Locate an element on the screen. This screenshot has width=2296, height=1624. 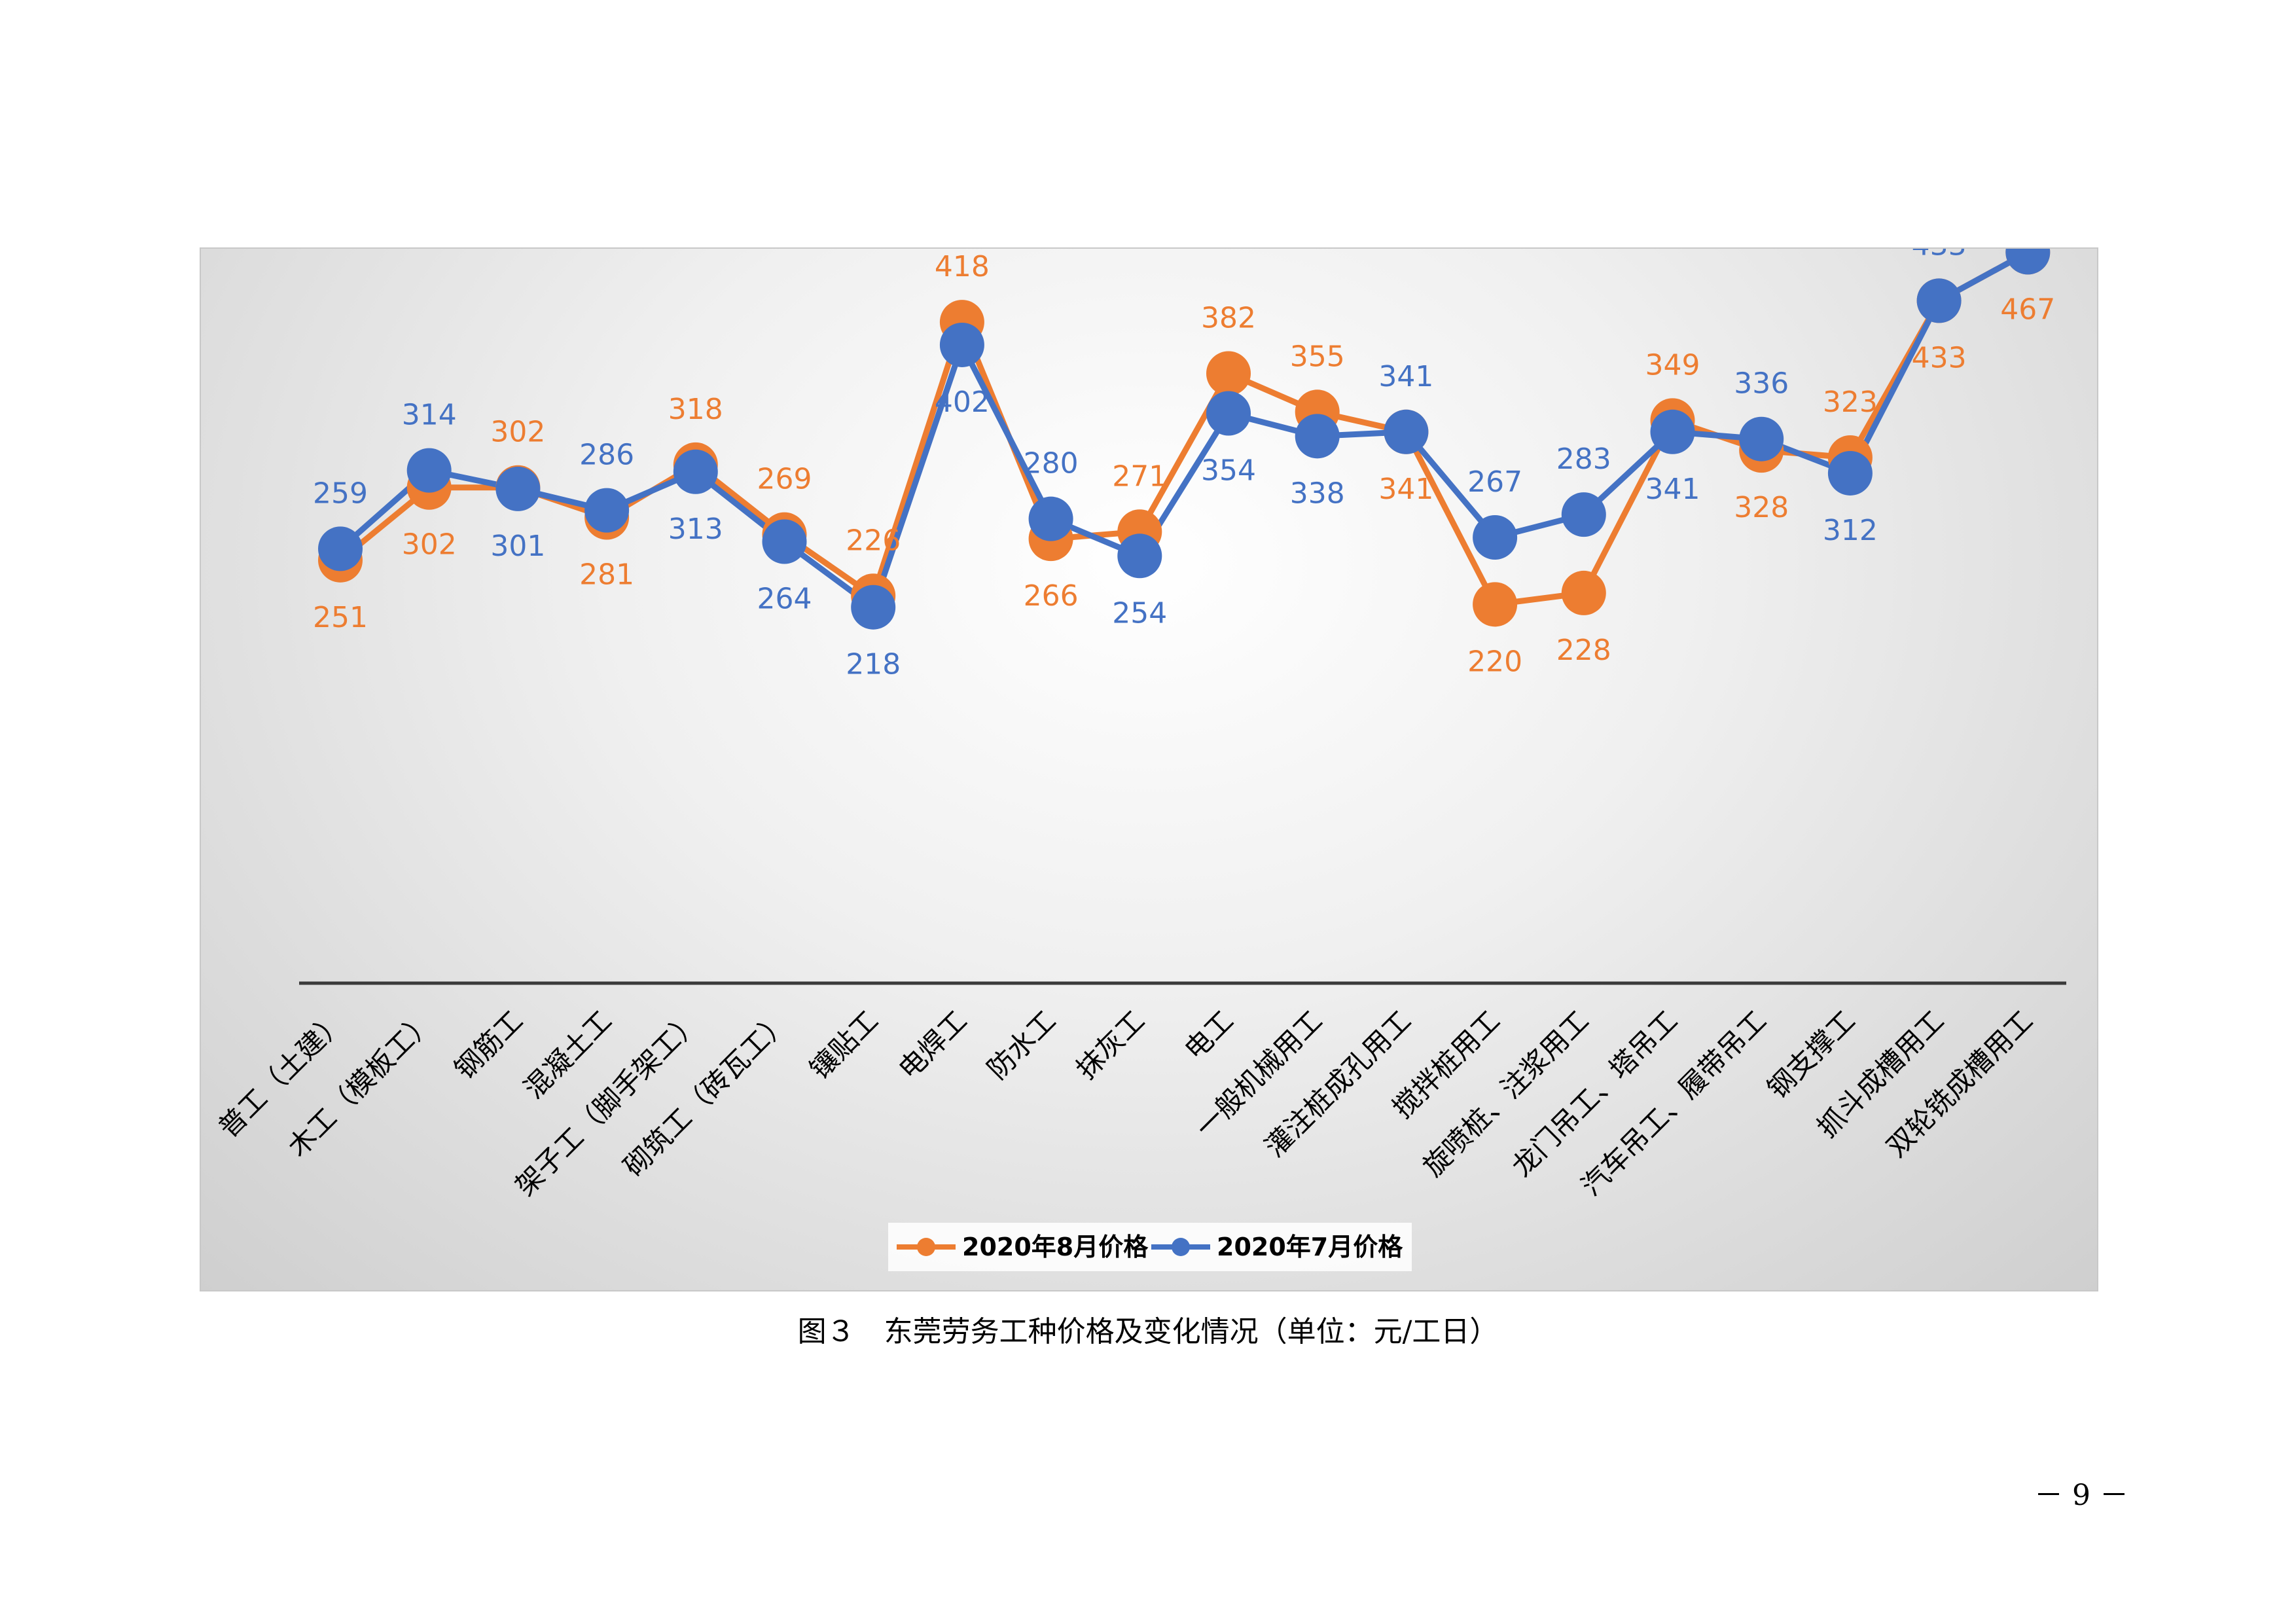
data-label-s0-4: 318 is located at coordinates (695, 409).